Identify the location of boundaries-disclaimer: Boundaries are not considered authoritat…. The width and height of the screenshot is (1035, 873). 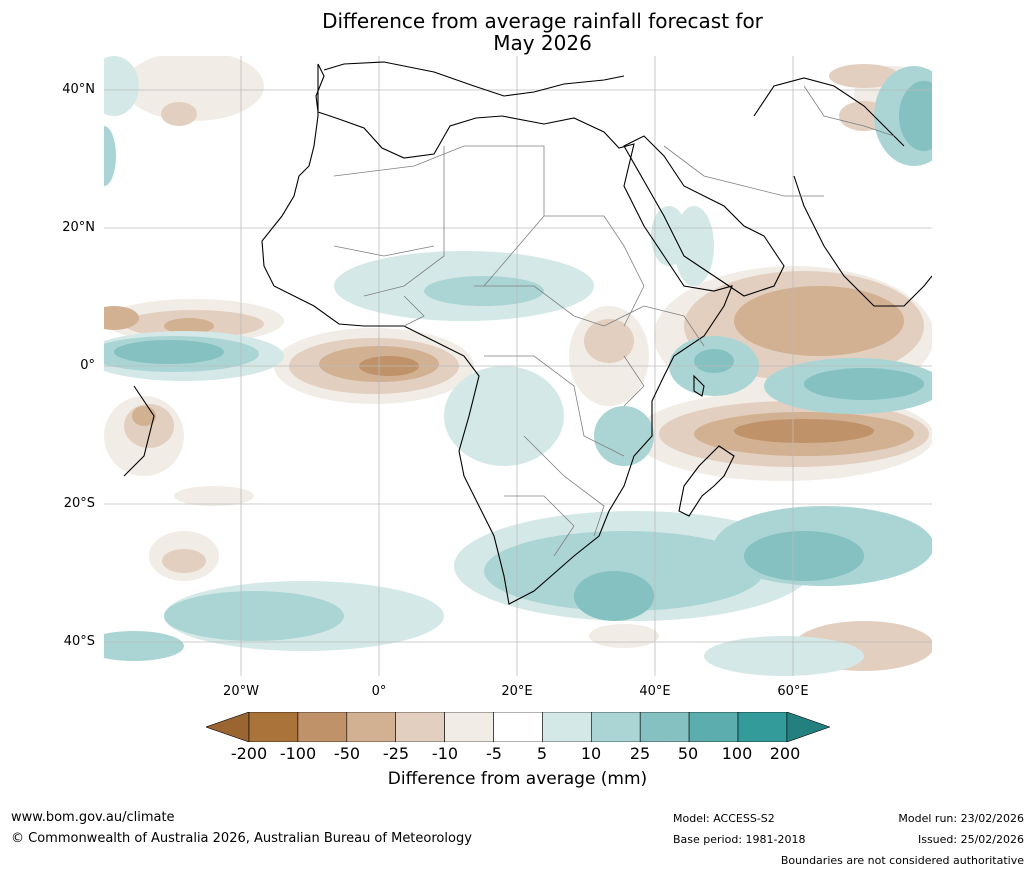
(902, 860).